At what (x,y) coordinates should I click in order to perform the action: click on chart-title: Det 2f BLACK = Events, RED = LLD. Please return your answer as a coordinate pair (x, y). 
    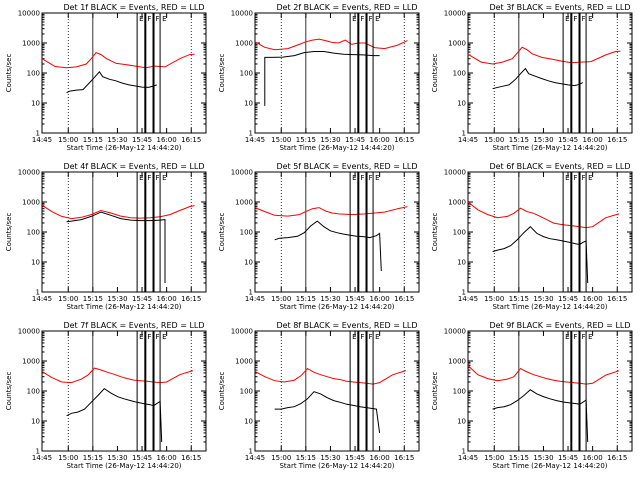
    Looking at the image, I should click on (346, 7).